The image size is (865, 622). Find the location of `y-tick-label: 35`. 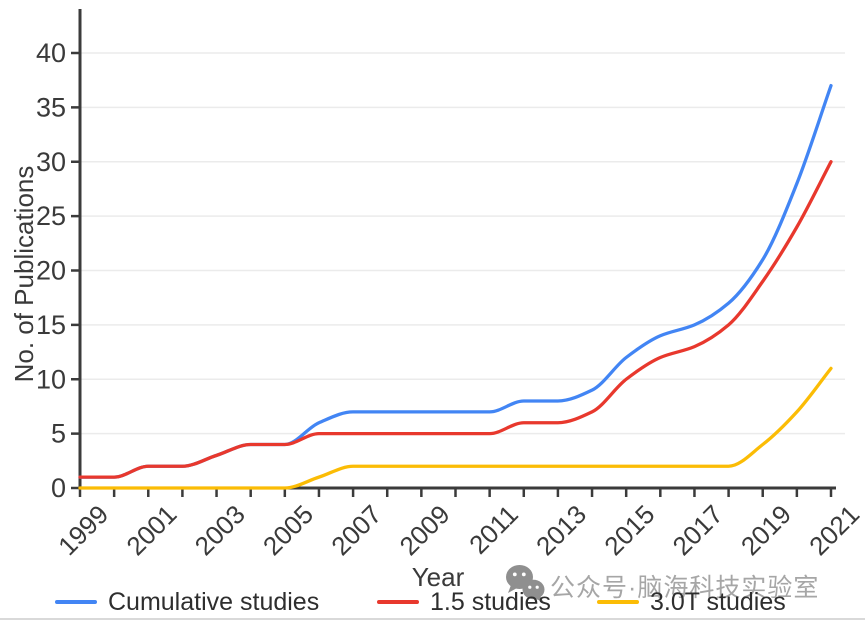

y-tick-label: 35 is located at coordinates (51, 107).